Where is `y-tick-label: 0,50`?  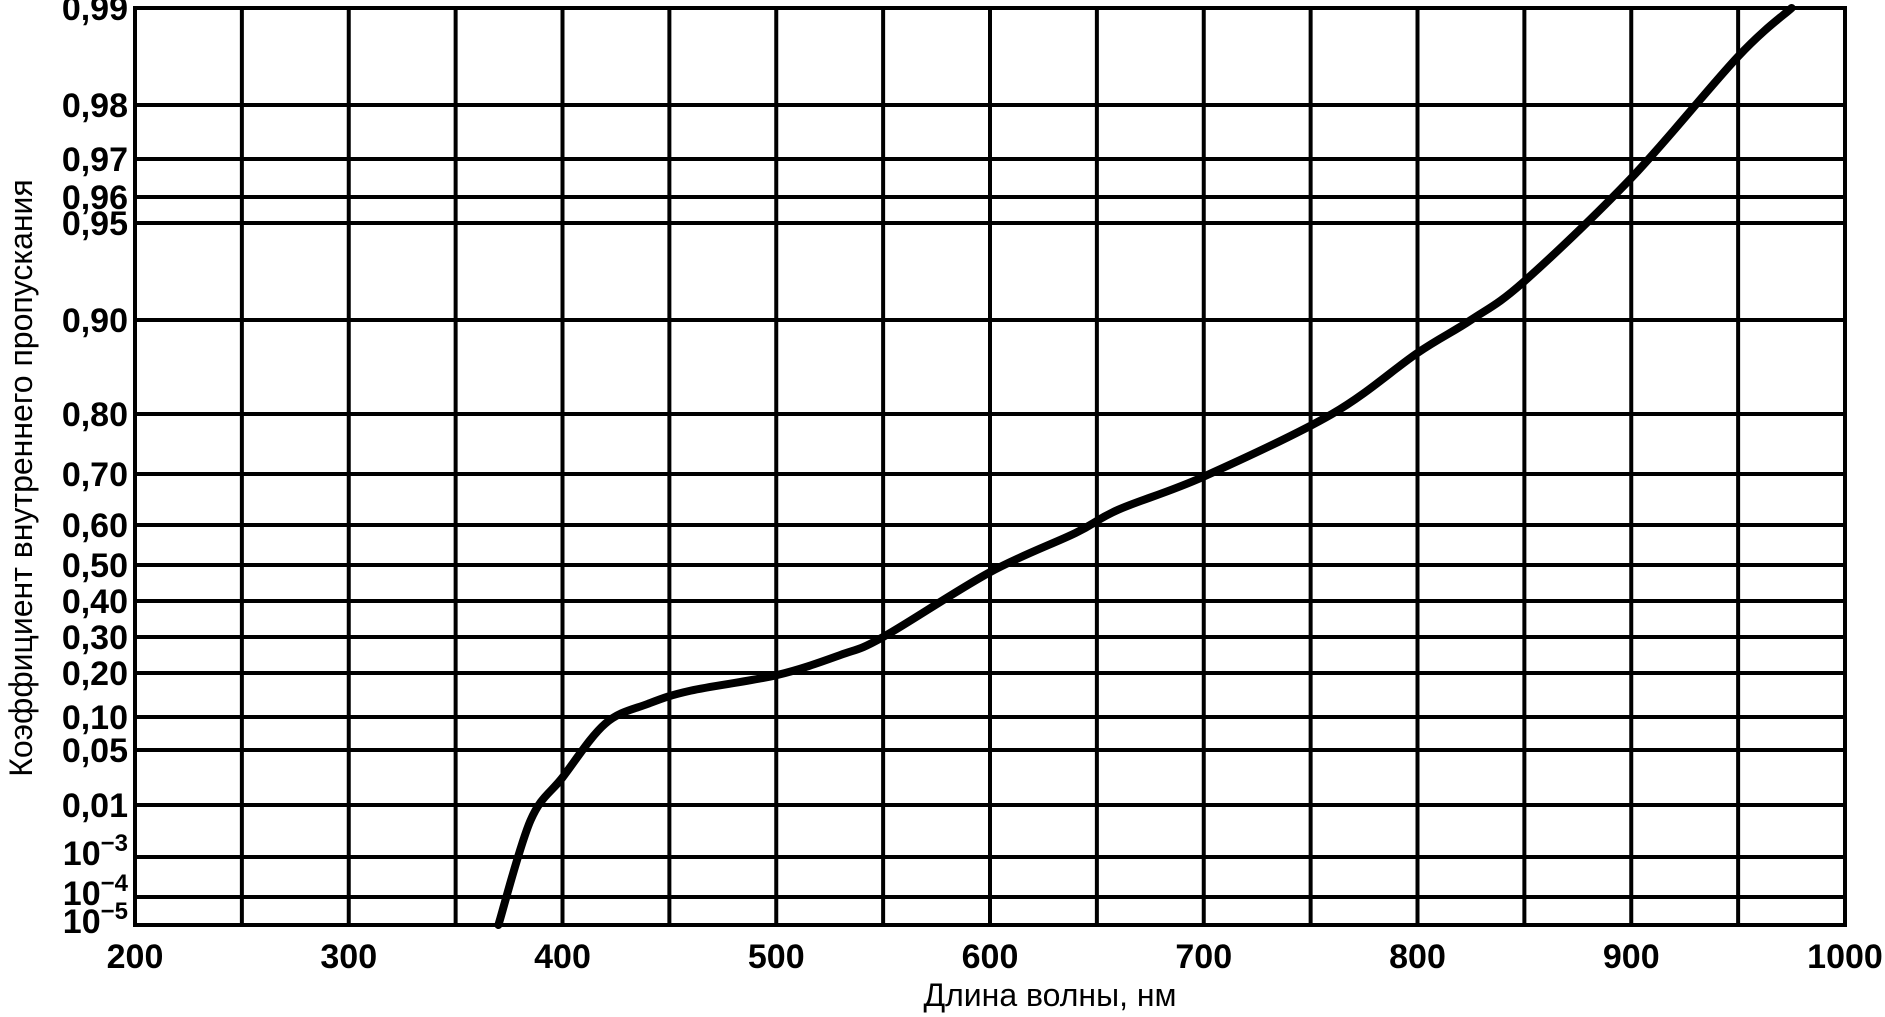 y-tick-label: 0,50 is located at coordinates (95, 566).